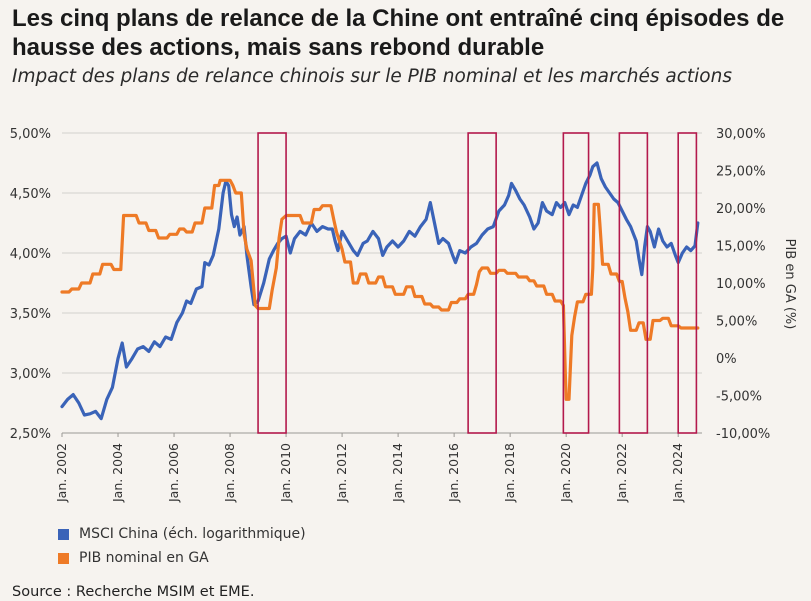  I want to click on source-note: Source : Recherche MSIM et EME., so click(133, 592).